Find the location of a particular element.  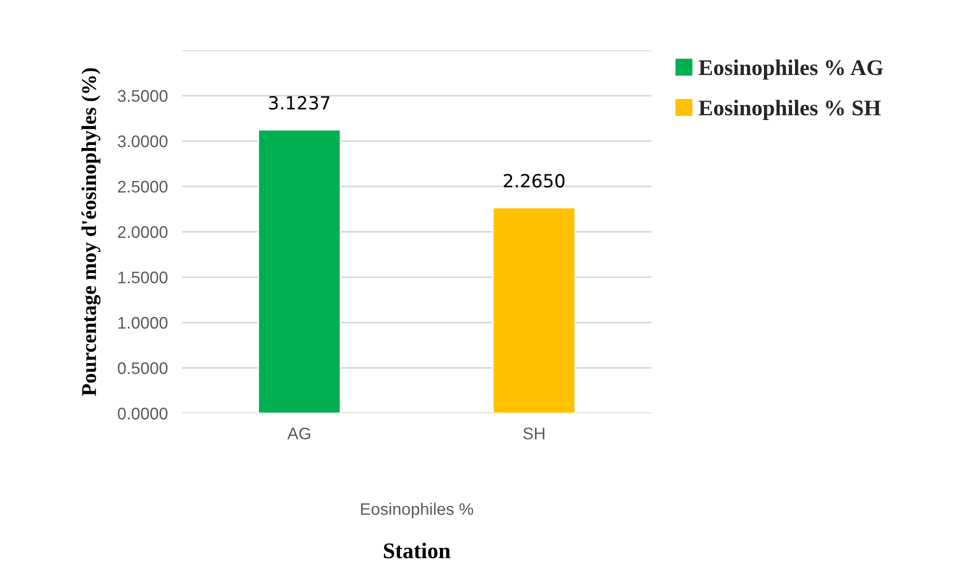

y-tick-label: 0.5000 is located at coordinates (143, 368).